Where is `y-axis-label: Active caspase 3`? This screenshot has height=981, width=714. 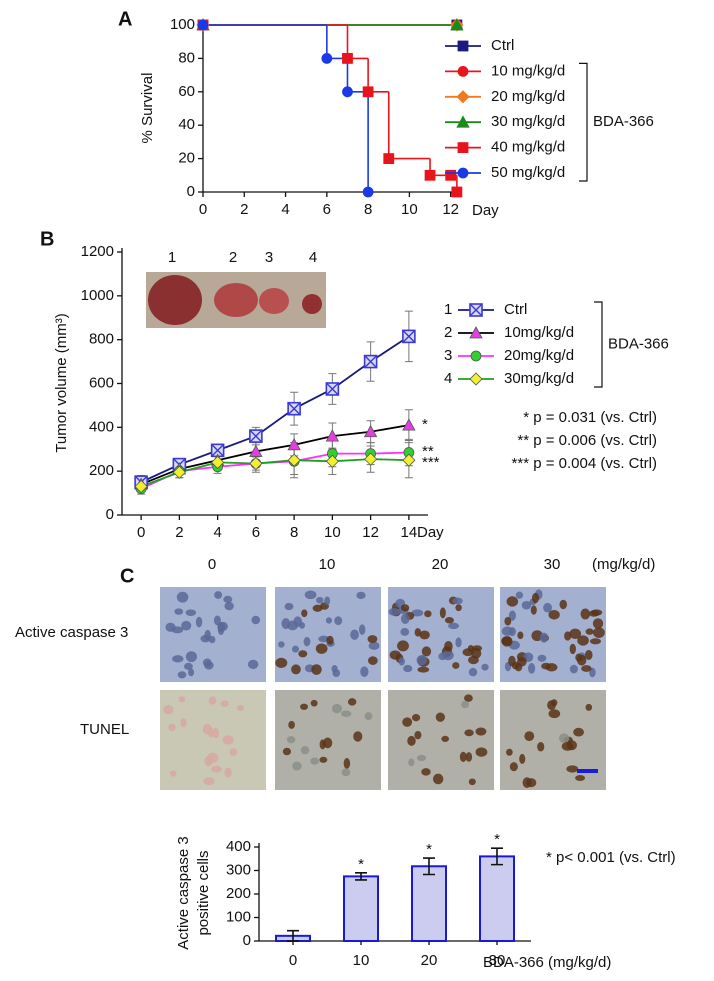
y-axis-label: Active caspase 3 is located at coordinates (183, 892).